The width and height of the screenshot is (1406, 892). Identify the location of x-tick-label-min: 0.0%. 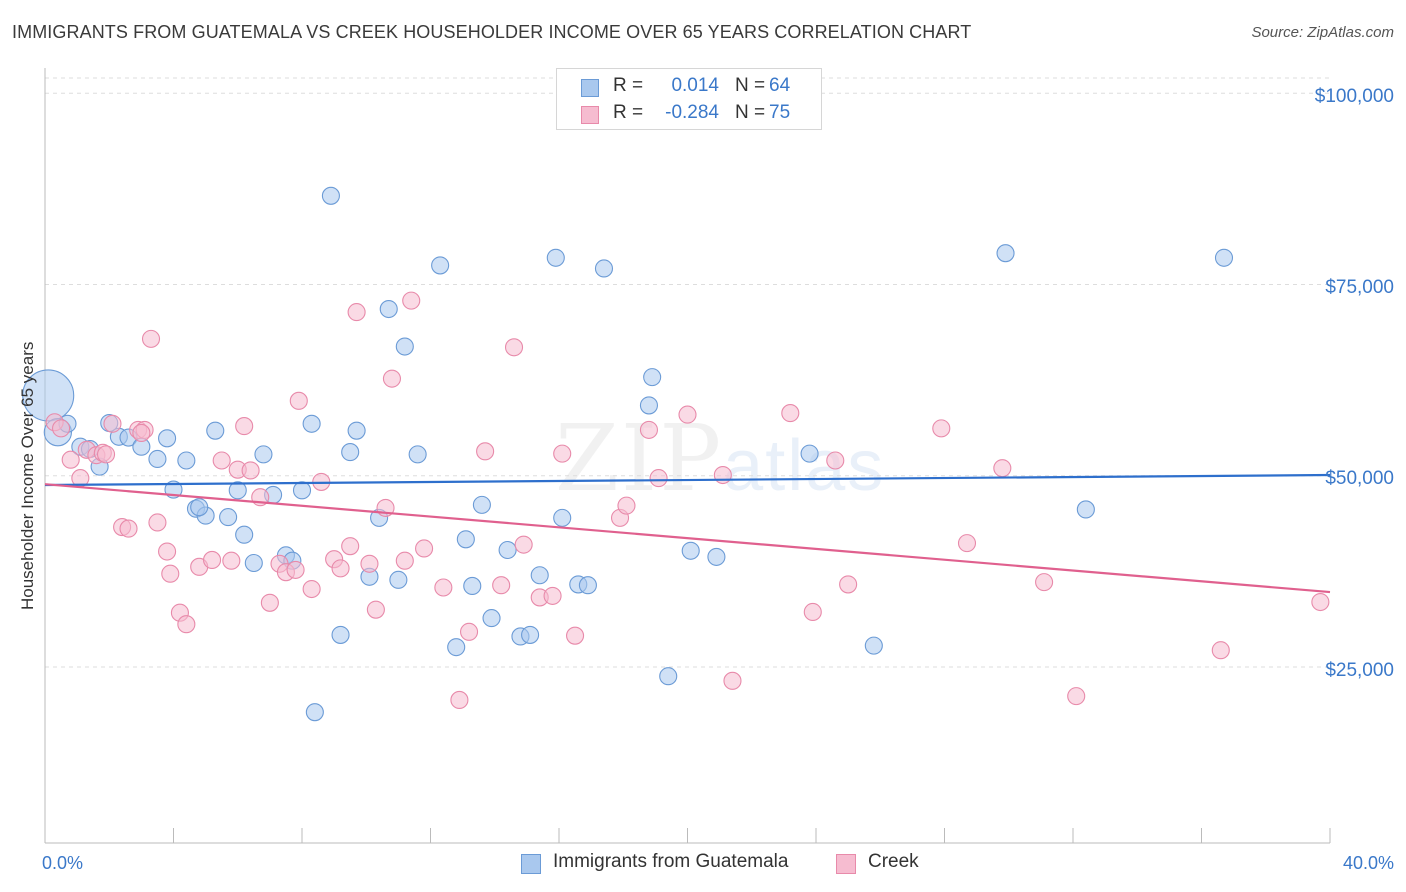
(63, 863).